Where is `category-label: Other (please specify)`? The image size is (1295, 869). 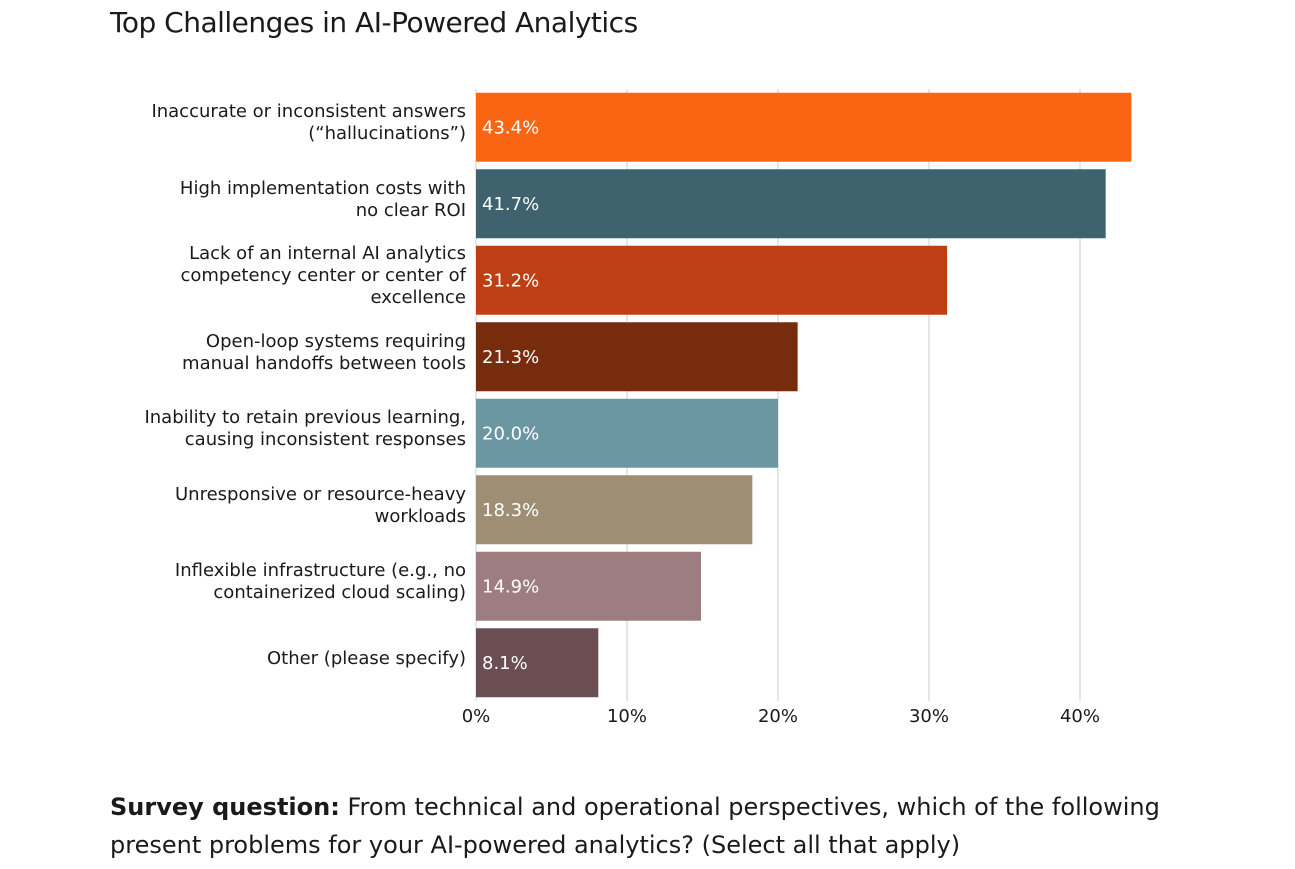
category-label: Other (please specify) is located at coordinates (366, 658).